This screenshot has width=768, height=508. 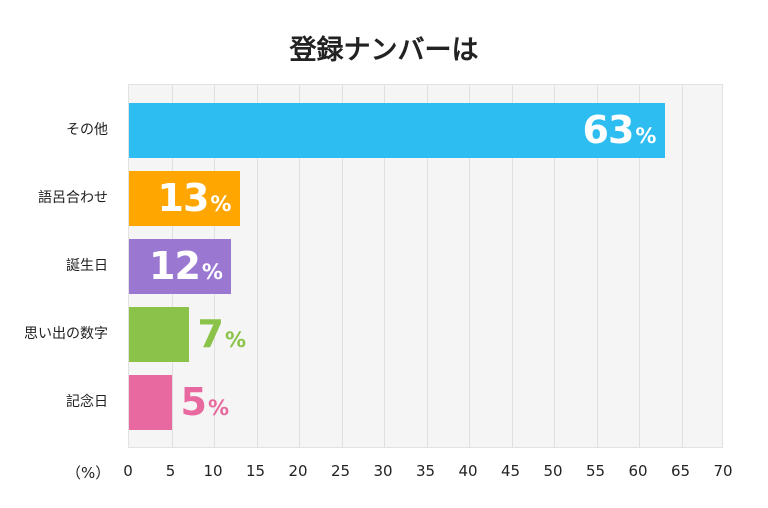 I want to click on chart-title: 登録ナンバーは, so click(x=384, y=50).